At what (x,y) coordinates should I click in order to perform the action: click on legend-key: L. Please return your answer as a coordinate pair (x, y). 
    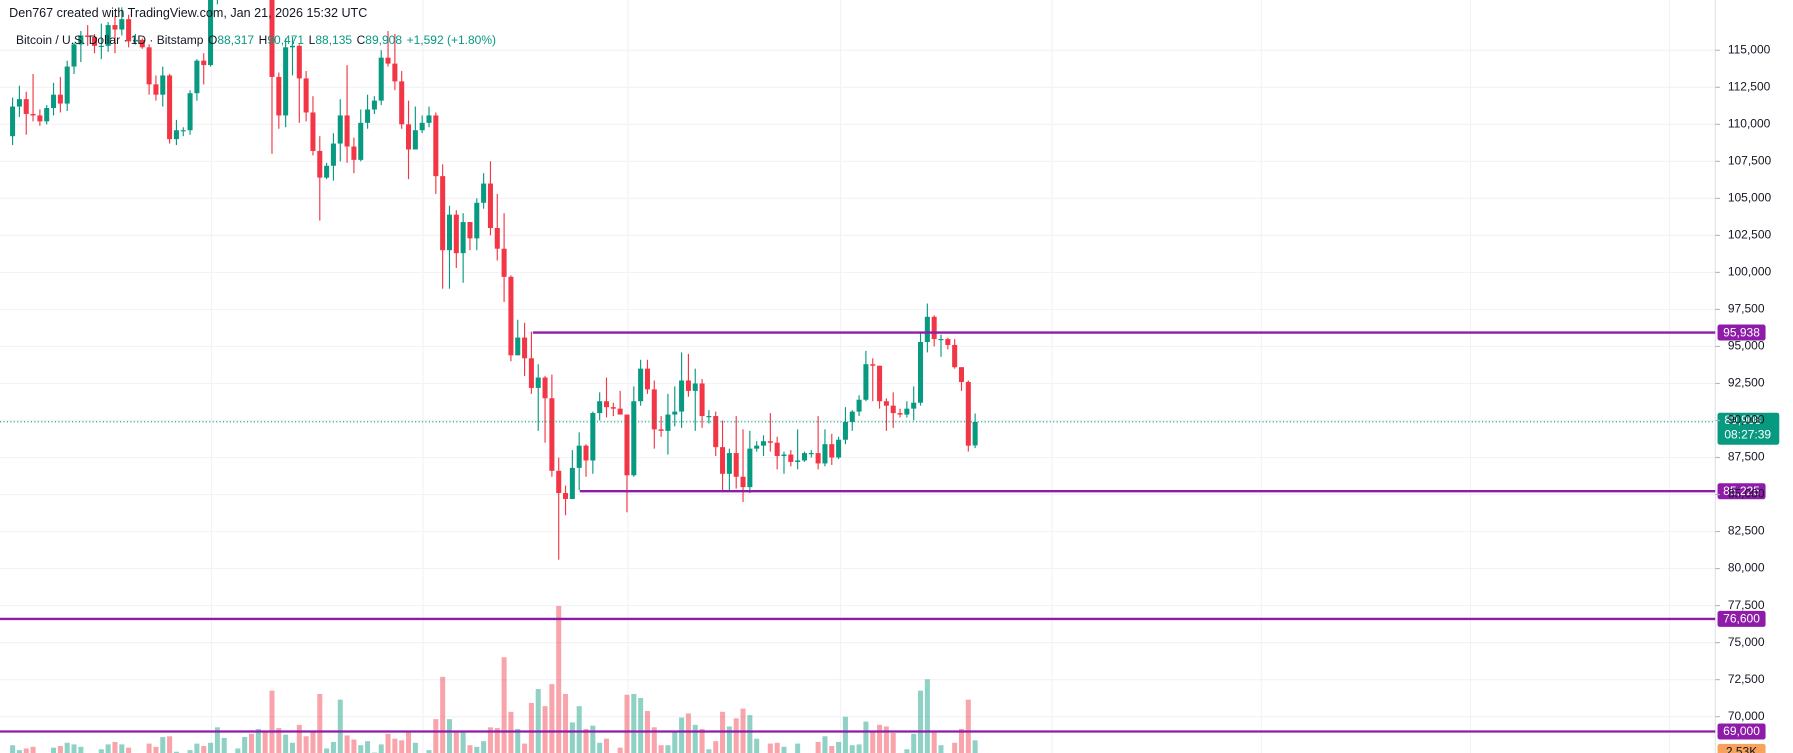
    Looking at the image, I should click on (312, 40).